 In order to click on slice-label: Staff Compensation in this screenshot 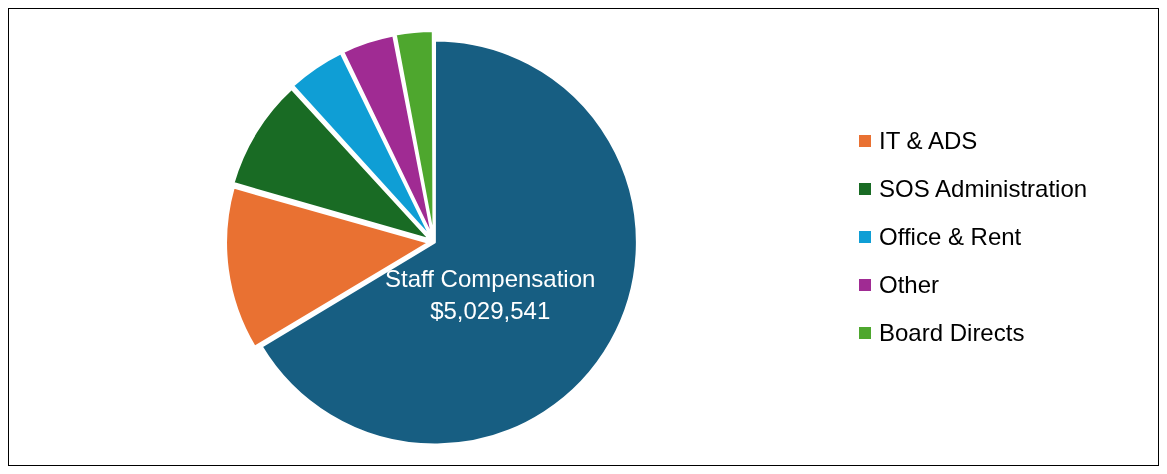, I will do `click(490, 279)`.